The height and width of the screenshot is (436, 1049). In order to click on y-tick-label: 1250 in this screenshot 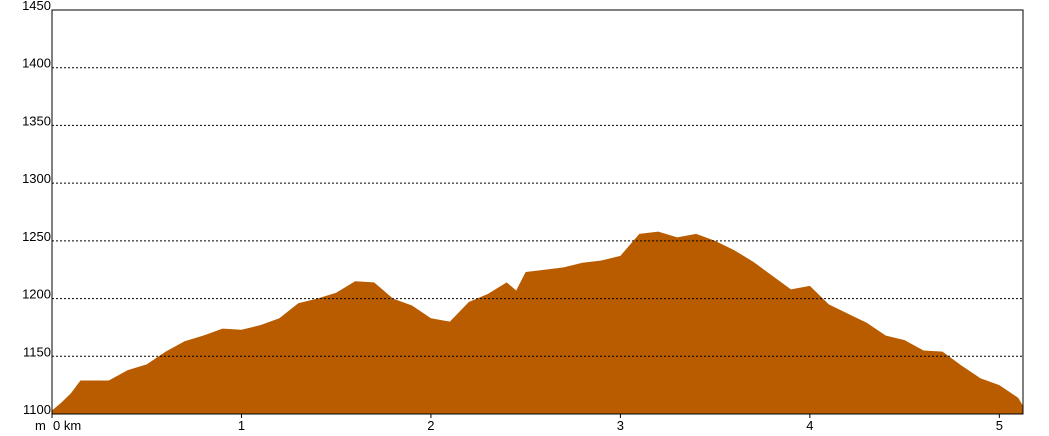, I will do `click(36, 236)`.